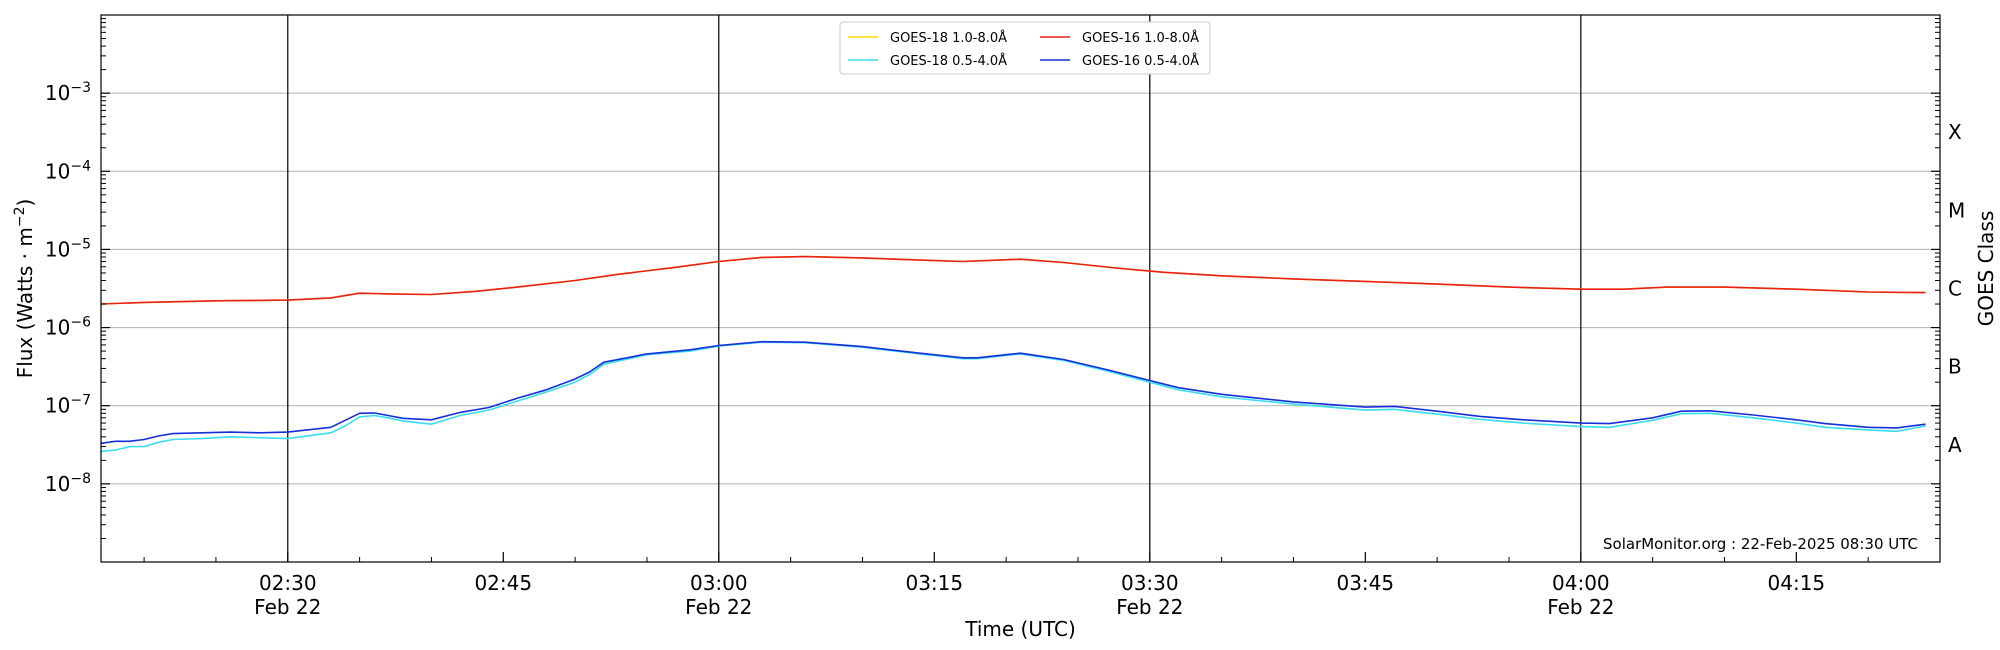 Image resolution: width=2000 pixels, height=650 pixels. What do you see at coordinates (1140, 61) in the screenshot?
I see `legend-label: GOES-16 0.5-4.0Å` at bounding box center [1140, 61].